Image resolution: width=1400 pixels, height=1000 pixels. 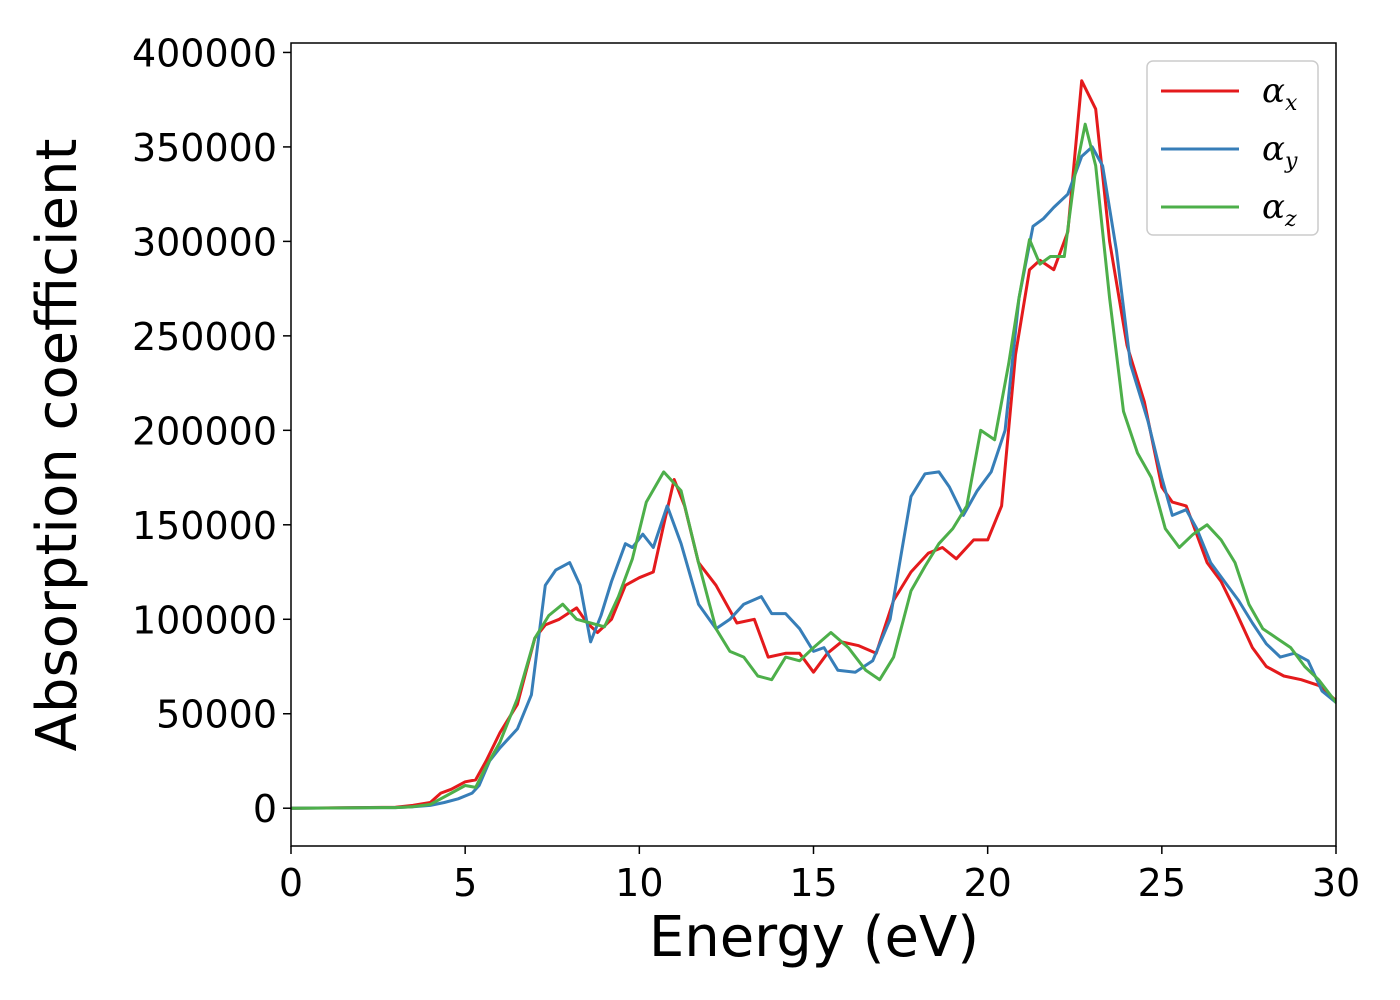 I want to click on x-tick-label: 25, so click(x=1162, y=883).